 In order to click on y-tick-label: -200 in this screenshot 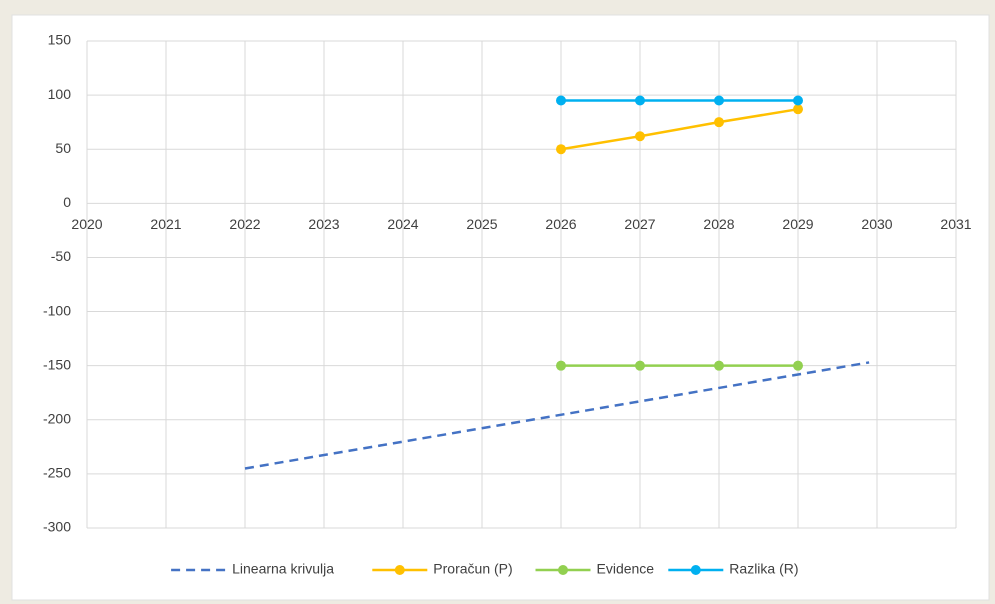, I will do `click(57, 418)`.